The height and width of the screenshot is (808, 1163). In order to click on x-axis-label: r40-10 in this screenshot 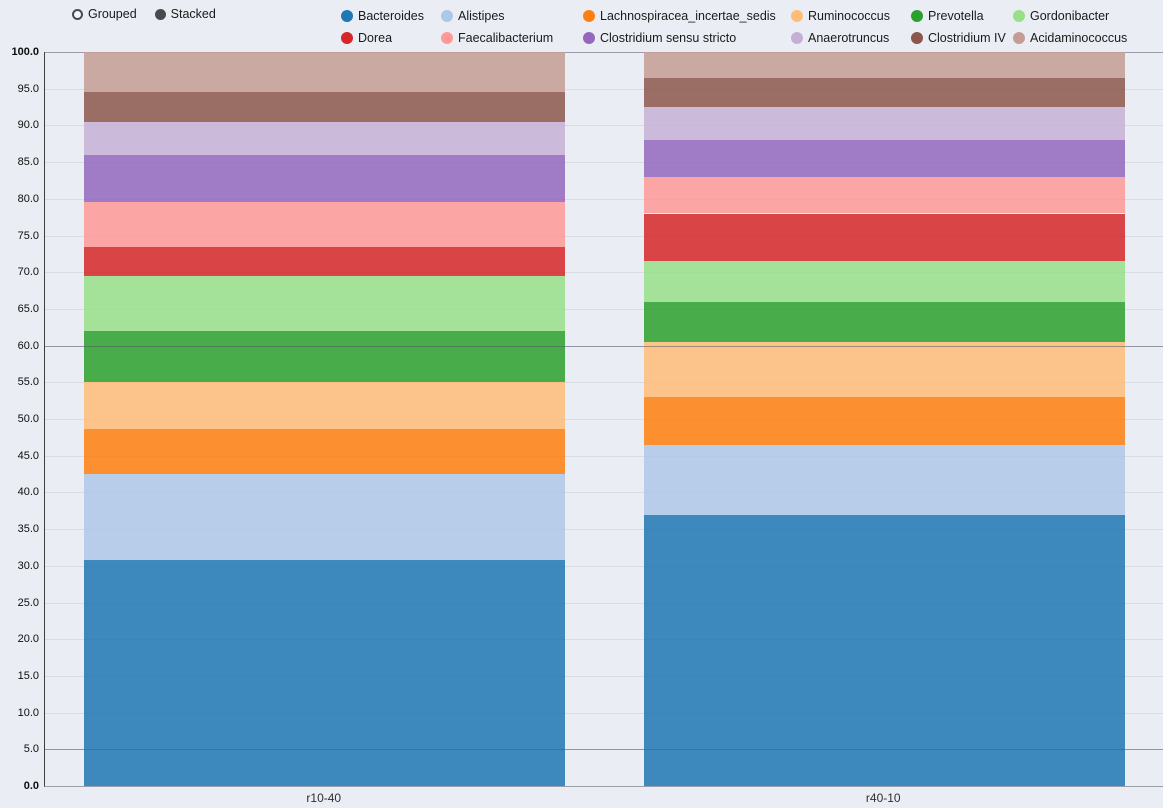, I will do `click(883, 798)`.